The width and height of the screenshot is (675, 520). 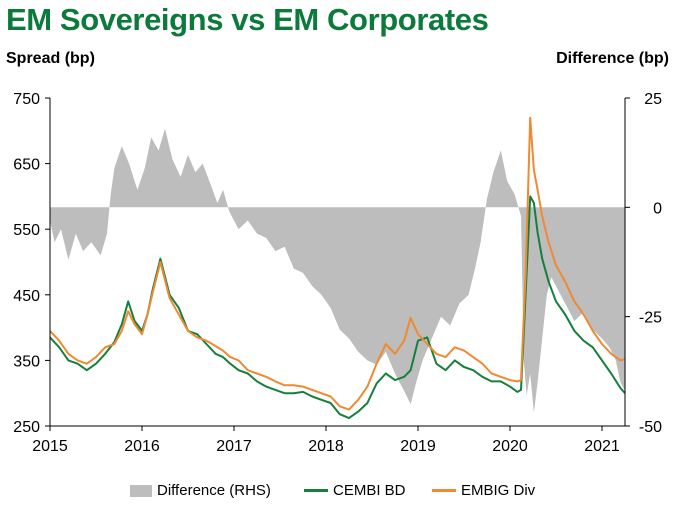 I want to click on legend-label-cembi: CEMBI BD, so click(x=369, y=490).